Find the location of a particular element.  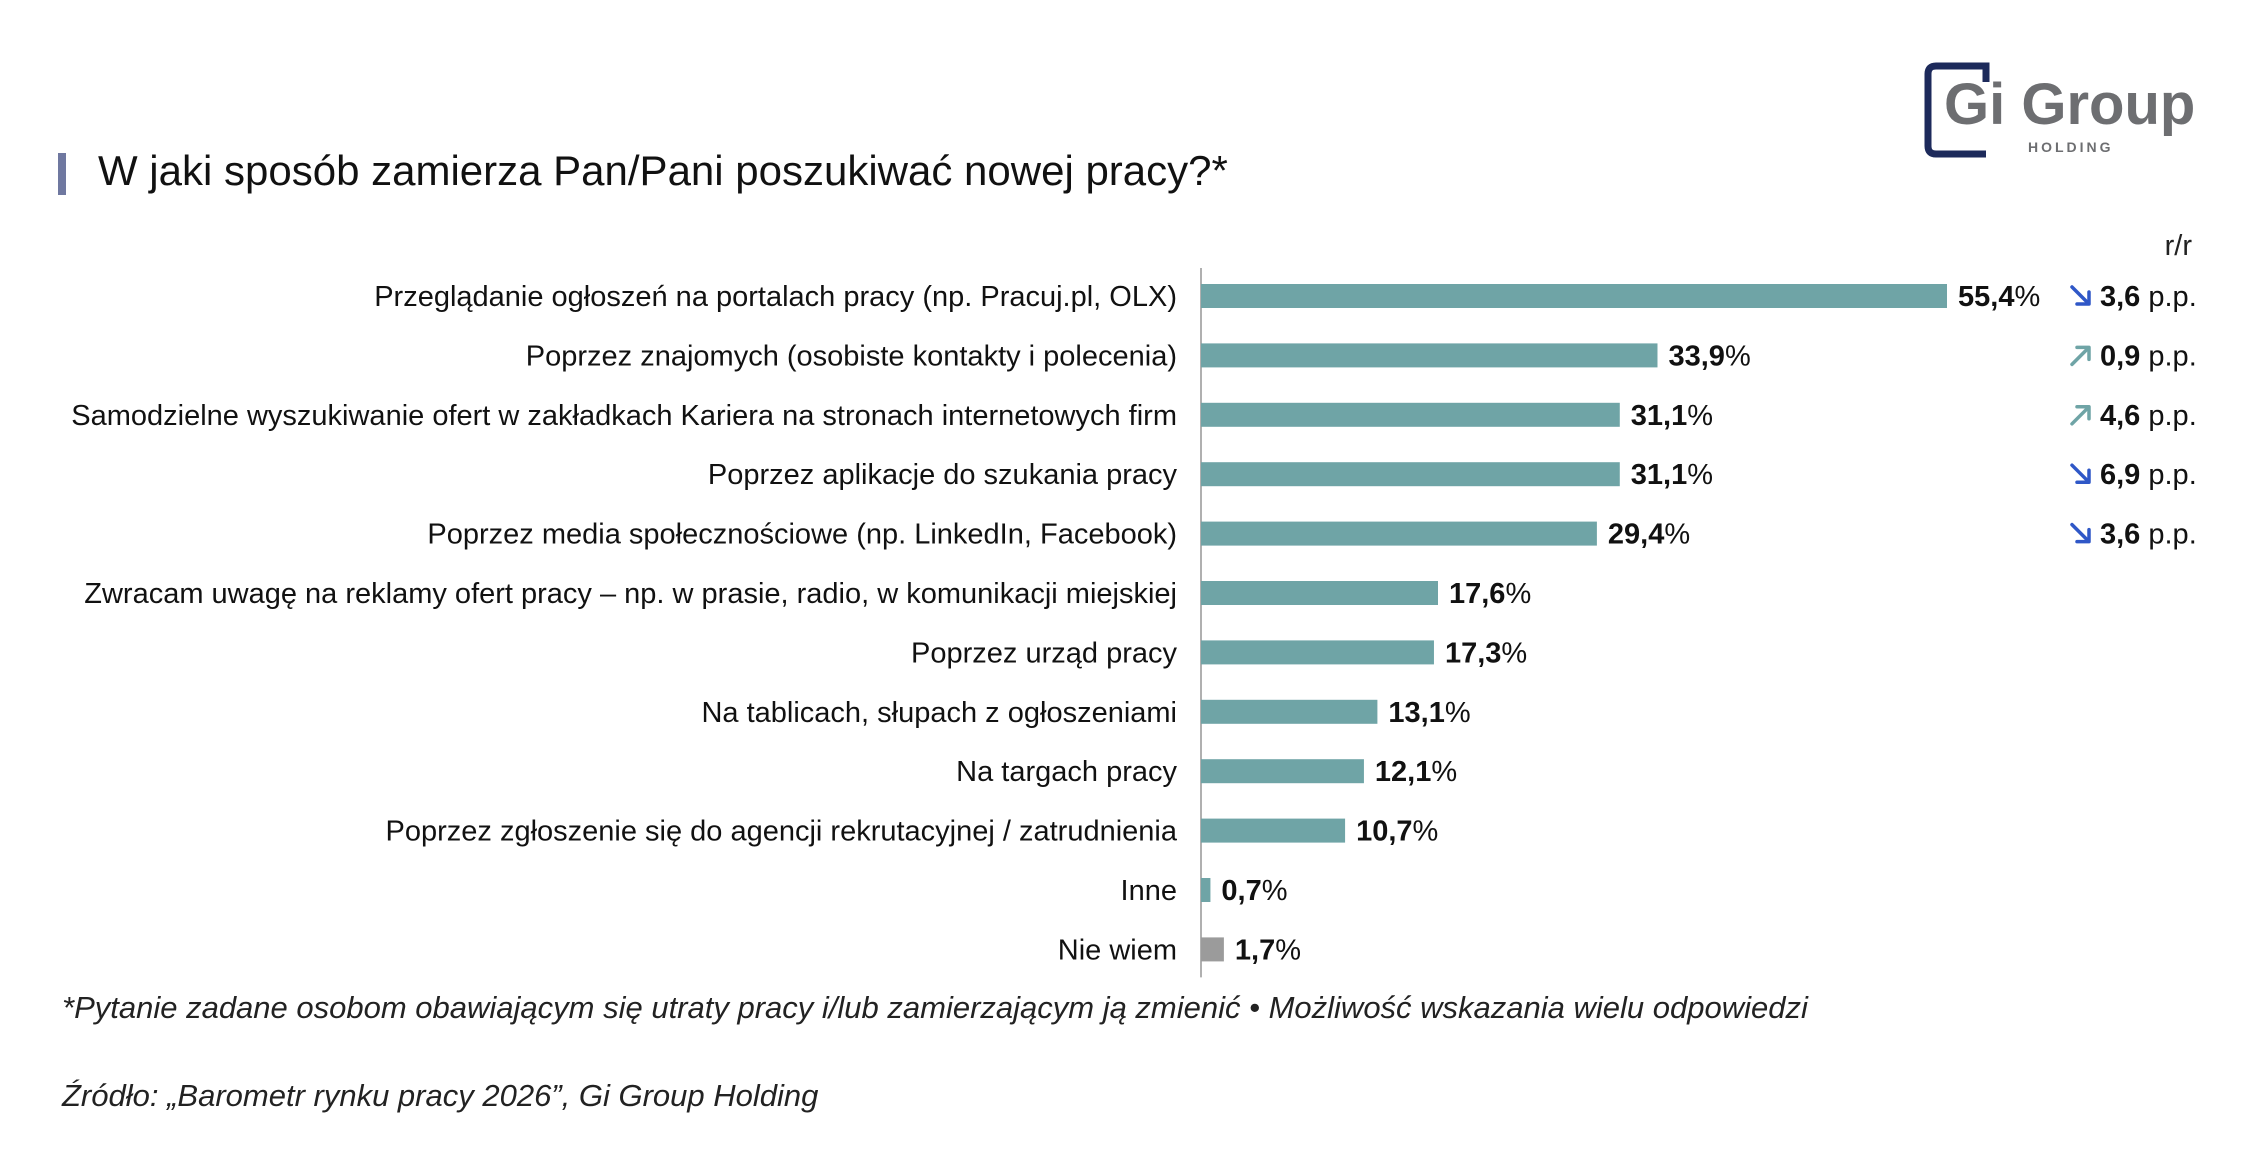

change-label: 0,9 p.p. is located at coordinates (2148, 356).